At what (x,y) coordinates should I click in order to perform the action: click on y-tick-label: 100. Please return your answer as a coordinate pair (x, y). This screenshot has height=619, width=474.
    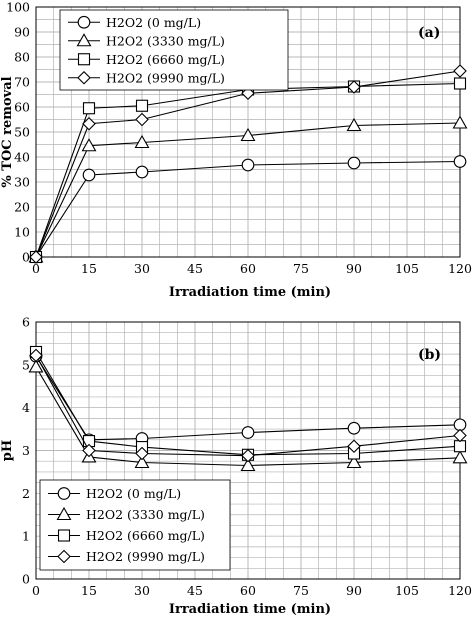
    Looking at the image, I should click on (18, 7).